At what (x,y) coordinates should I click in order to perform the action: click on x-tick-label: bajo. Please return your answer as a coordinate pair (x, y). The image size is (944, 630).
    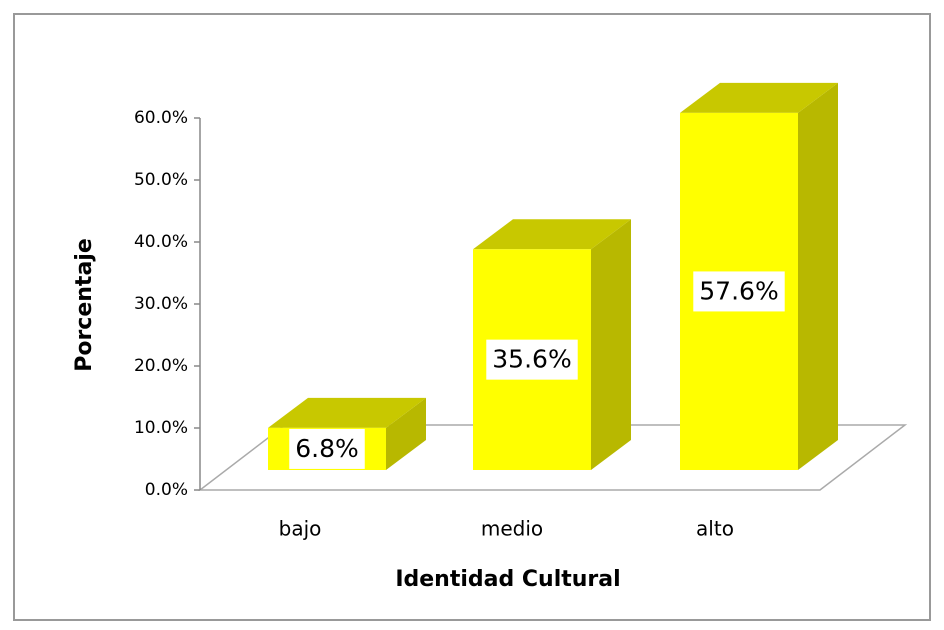
    Looking at the image, I should click on (300, 529).